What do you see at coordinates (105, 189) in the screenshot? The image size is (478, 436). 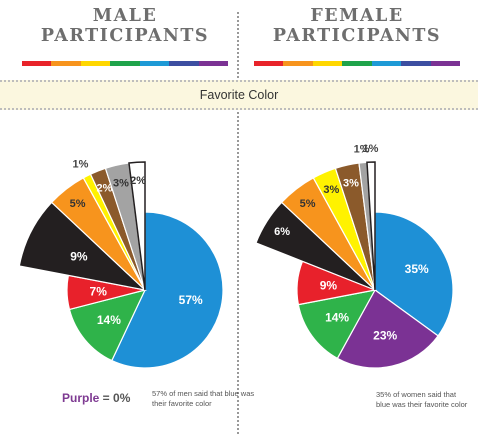 I see `male-label-brown: 2%` at bounding box center [105, 189].